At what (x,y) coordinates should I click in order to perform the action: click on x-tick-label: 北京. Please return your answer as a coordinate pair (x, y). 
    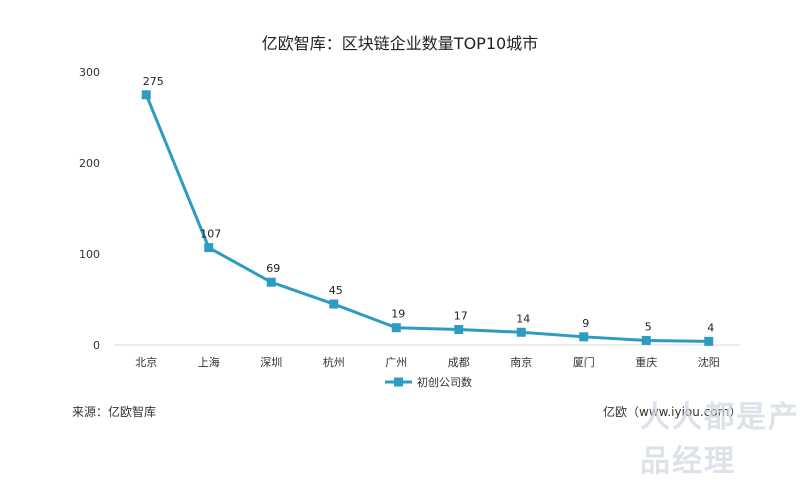
    Looking at the image, I should click on (146, 362).